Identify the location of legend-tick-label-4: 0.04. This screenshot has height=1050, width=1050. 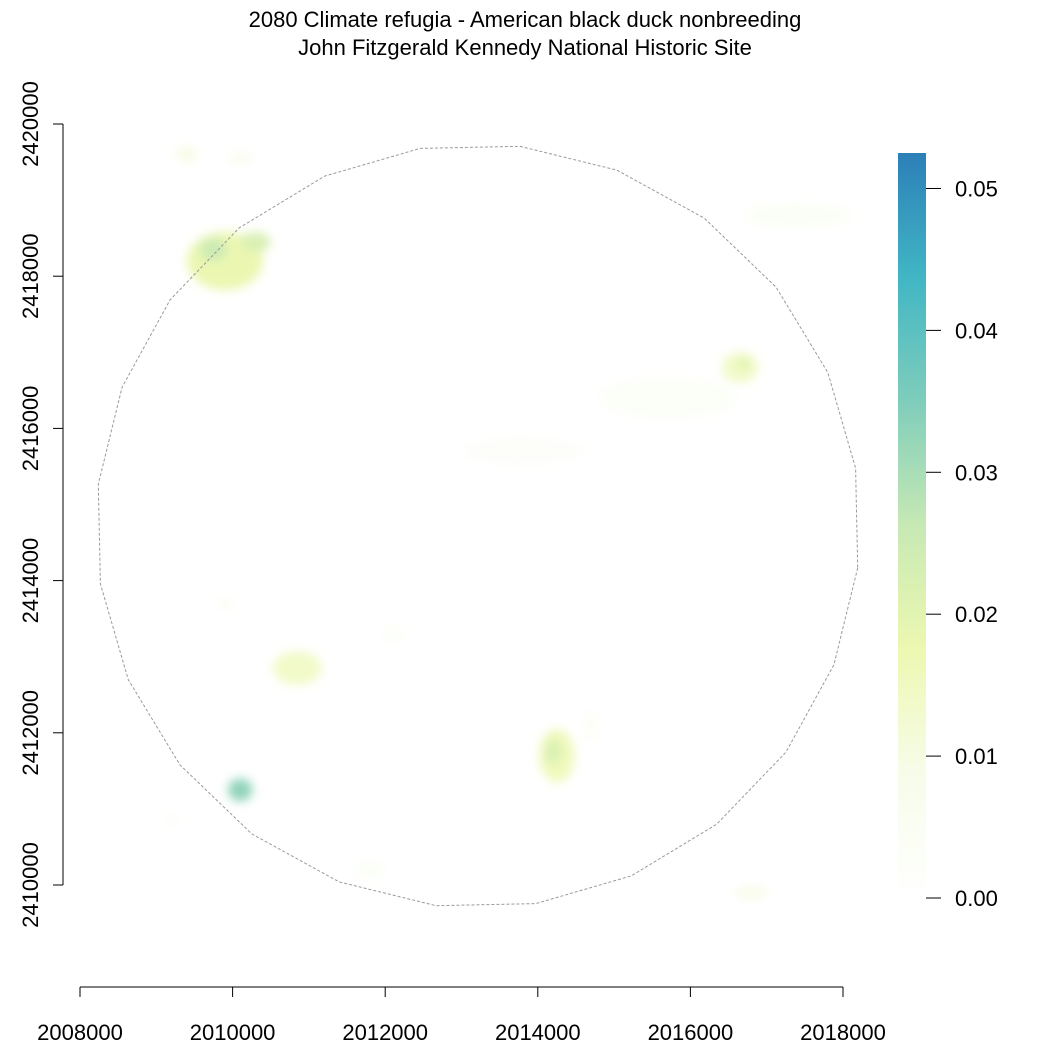
(976, 330).